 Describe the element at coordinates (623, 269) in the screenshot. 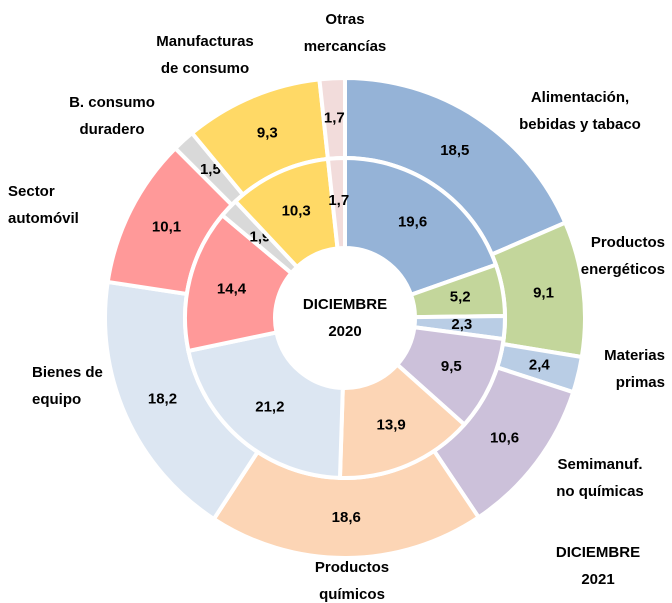

I see `category-label: energéticos` at that location.